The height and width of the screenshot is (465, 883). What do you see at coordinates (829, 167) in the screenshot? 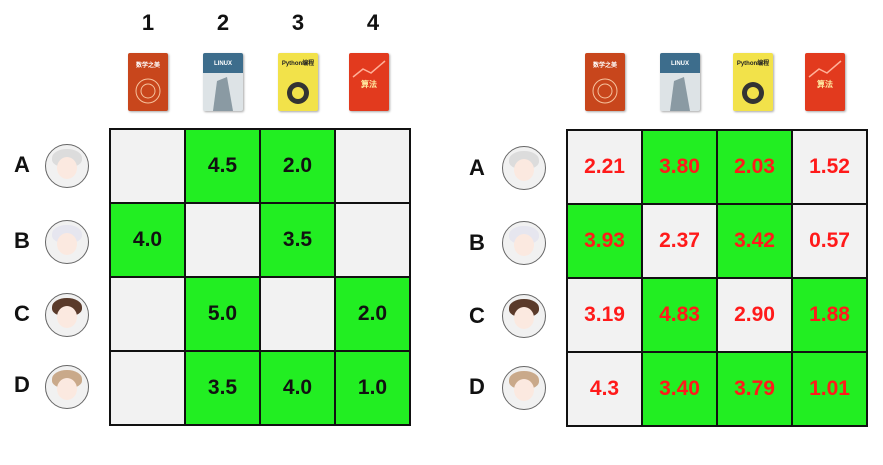
I see `prediction-cell: 1.52` at bounding box center [829, 167].